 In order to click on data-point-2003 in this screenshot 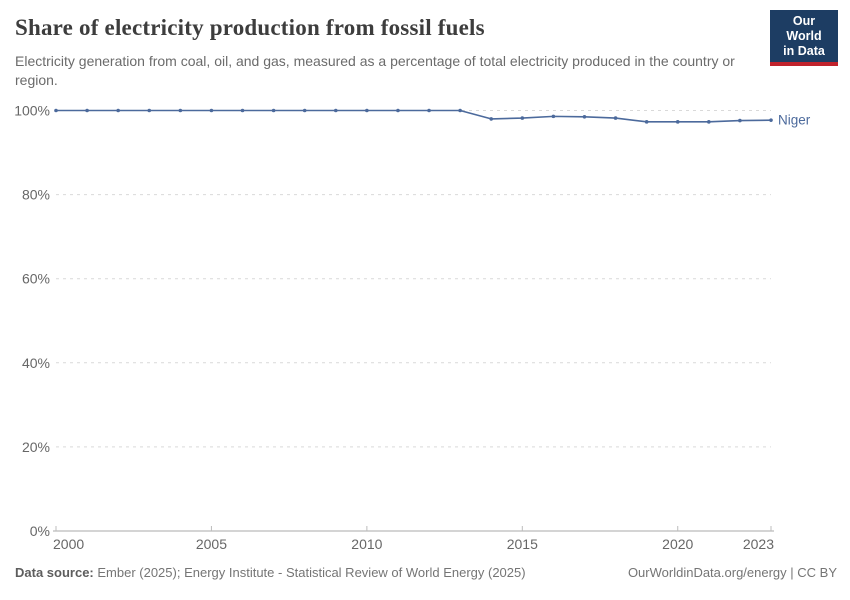, I will do `click(149, 110)`.